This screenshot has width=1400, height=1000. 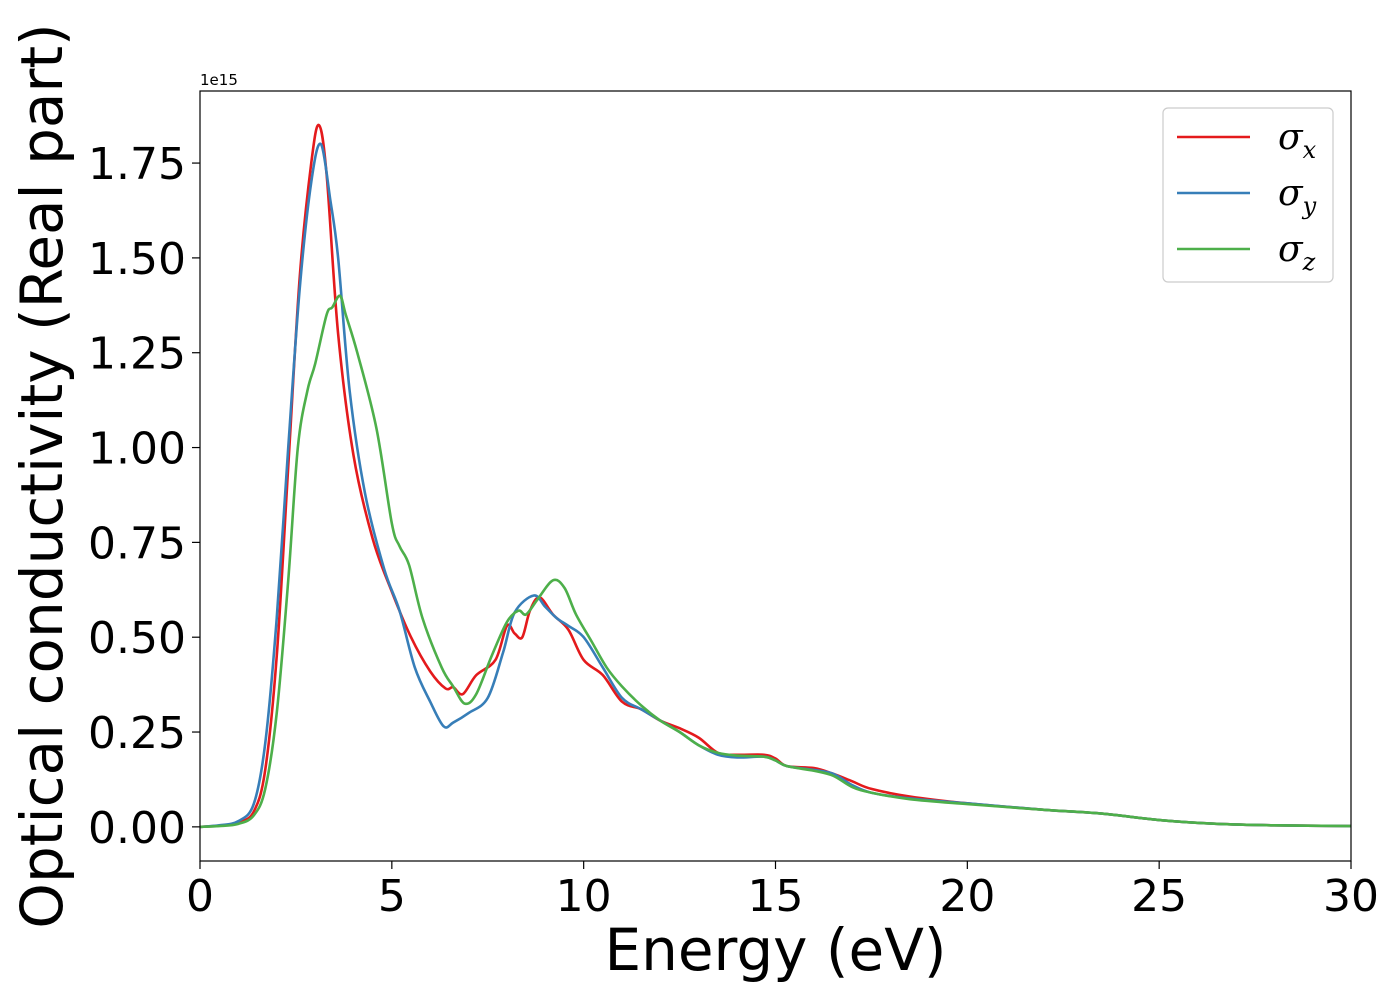 I want to click on y-tick-label: 0.75, so click(x=137, y=543).